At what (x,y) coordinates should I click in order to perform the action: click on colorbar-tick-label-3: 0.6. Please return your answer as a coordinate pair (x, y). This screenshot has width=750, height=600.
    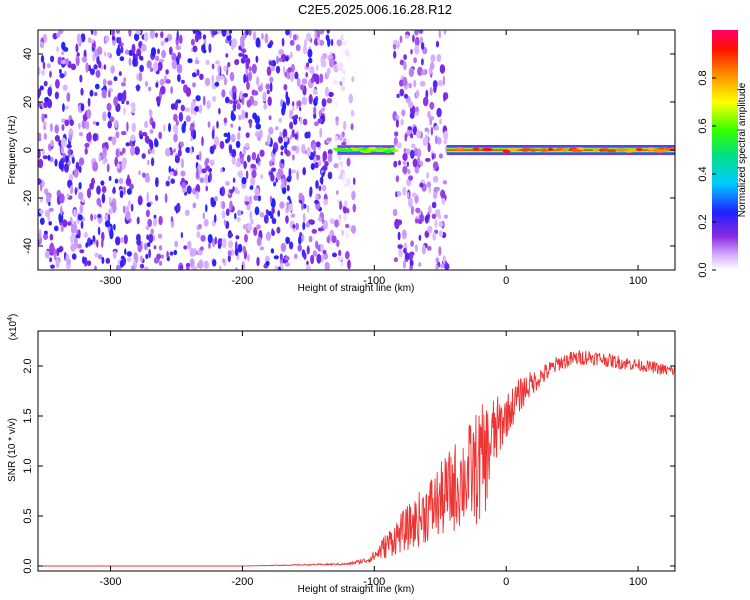
    Looking at the image, I should click on (703, 125).